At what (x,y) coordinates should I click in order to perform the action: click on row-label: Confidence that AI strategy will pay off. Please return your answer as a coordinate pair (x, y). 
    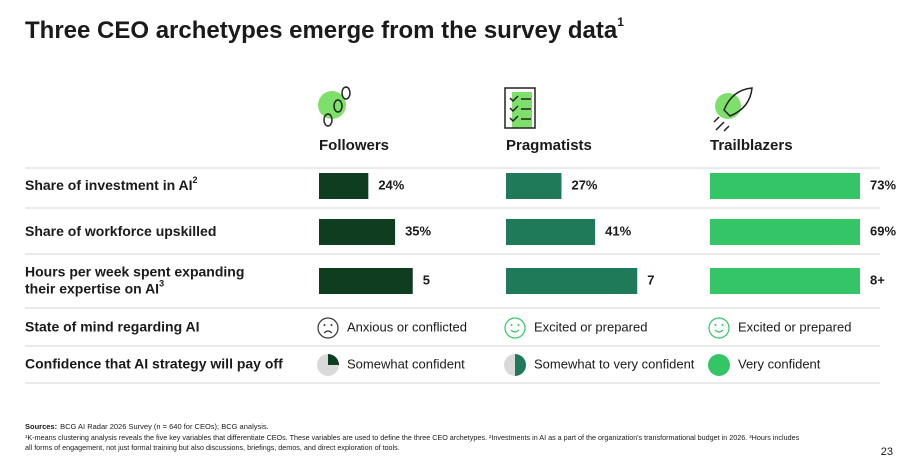
    Looking at the image, I should click on (154, 364).